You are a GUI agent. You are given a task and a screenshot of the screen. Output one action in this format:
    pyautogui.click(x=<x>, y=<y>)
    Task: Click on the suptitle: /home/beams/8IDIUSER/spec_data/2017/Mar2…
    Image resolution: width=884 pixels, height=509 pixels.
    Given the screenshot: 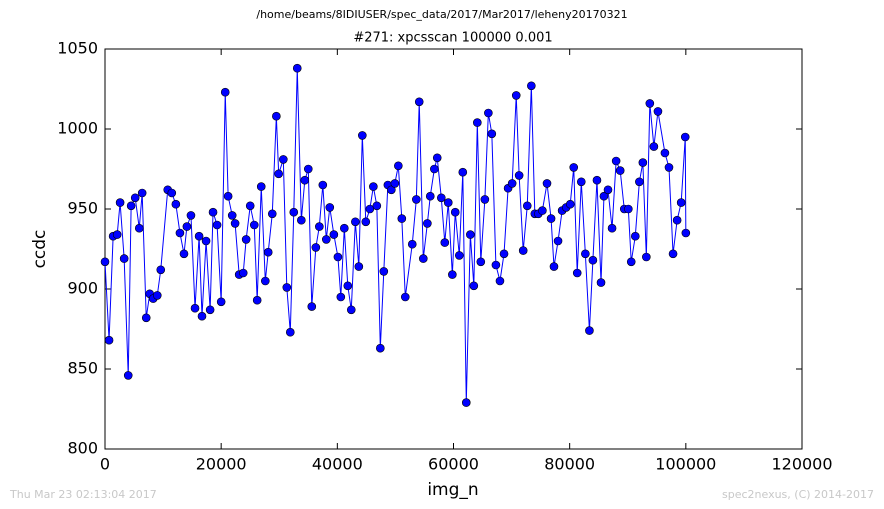 What is the action you would take?
    pyautogui.click(x=441, y=14)
    